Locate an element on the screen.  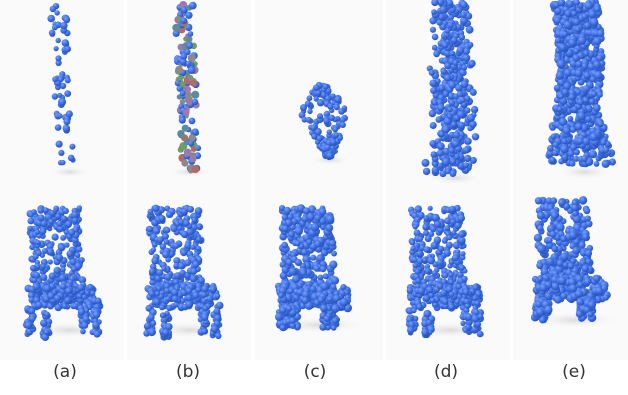
bottom-chair-b is located at coordinates (183, 272).